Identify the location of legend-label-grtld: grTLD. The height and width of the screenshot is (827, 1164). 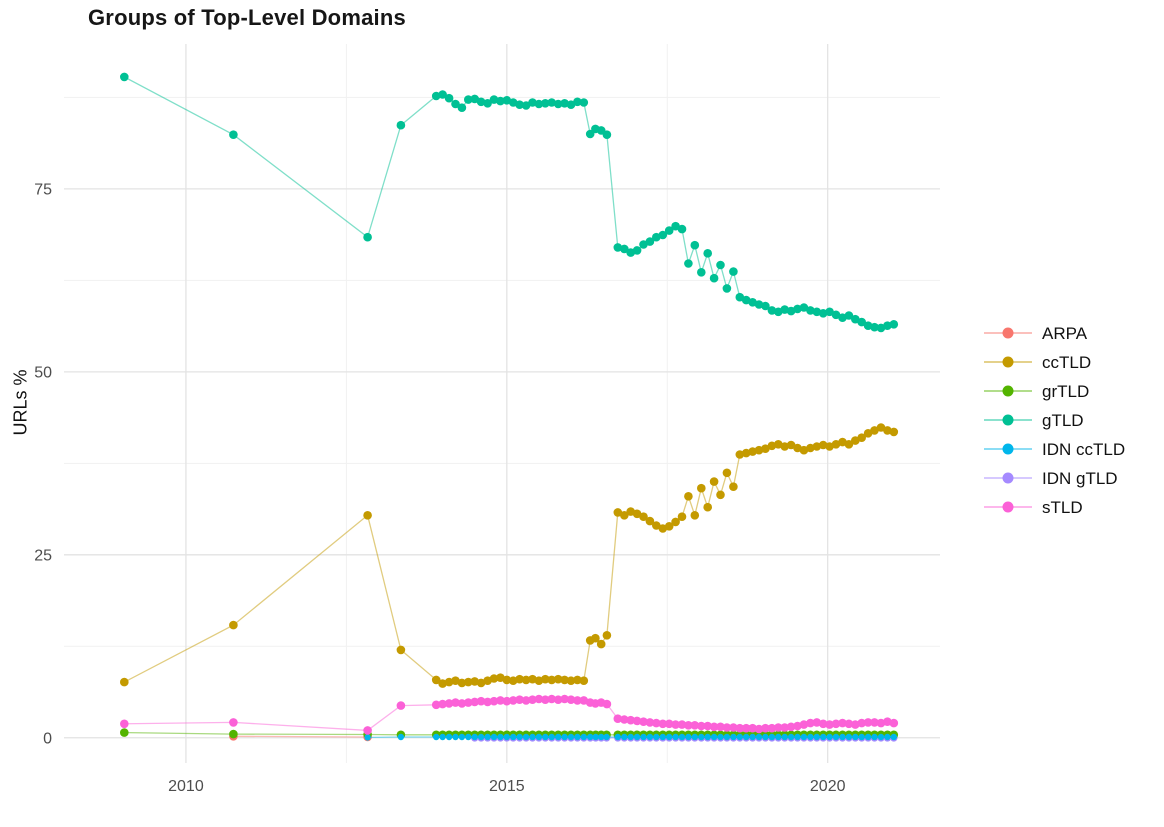
(1065, 391).